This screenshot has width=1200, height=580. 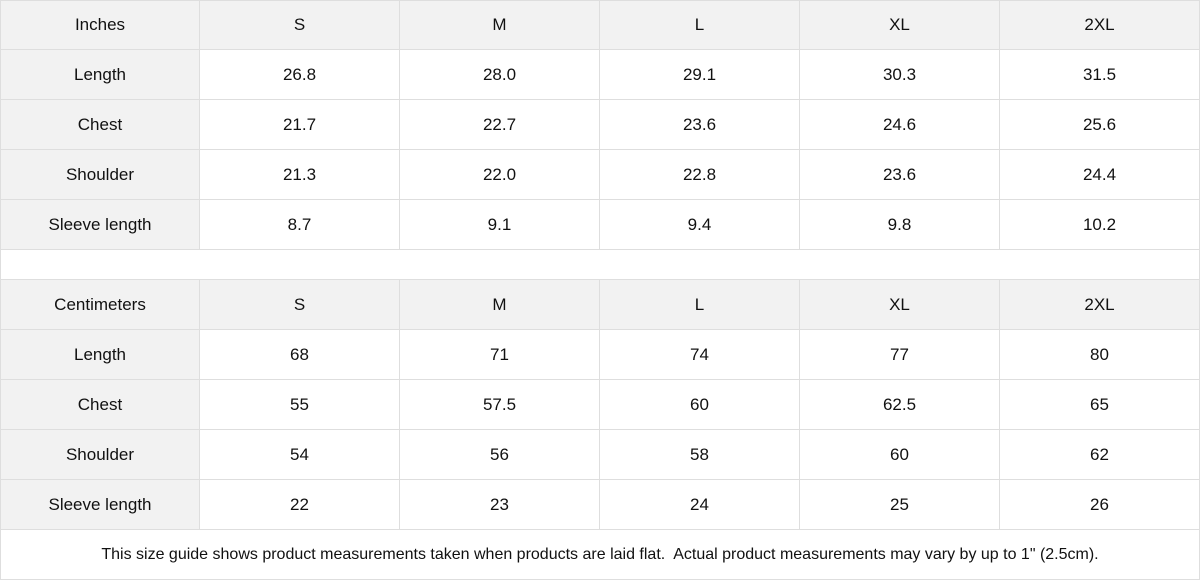 What do you see at coordinates (700, 455) in the screenshot?
I see `measurement-value: 58` at bounding box center [700, 455].